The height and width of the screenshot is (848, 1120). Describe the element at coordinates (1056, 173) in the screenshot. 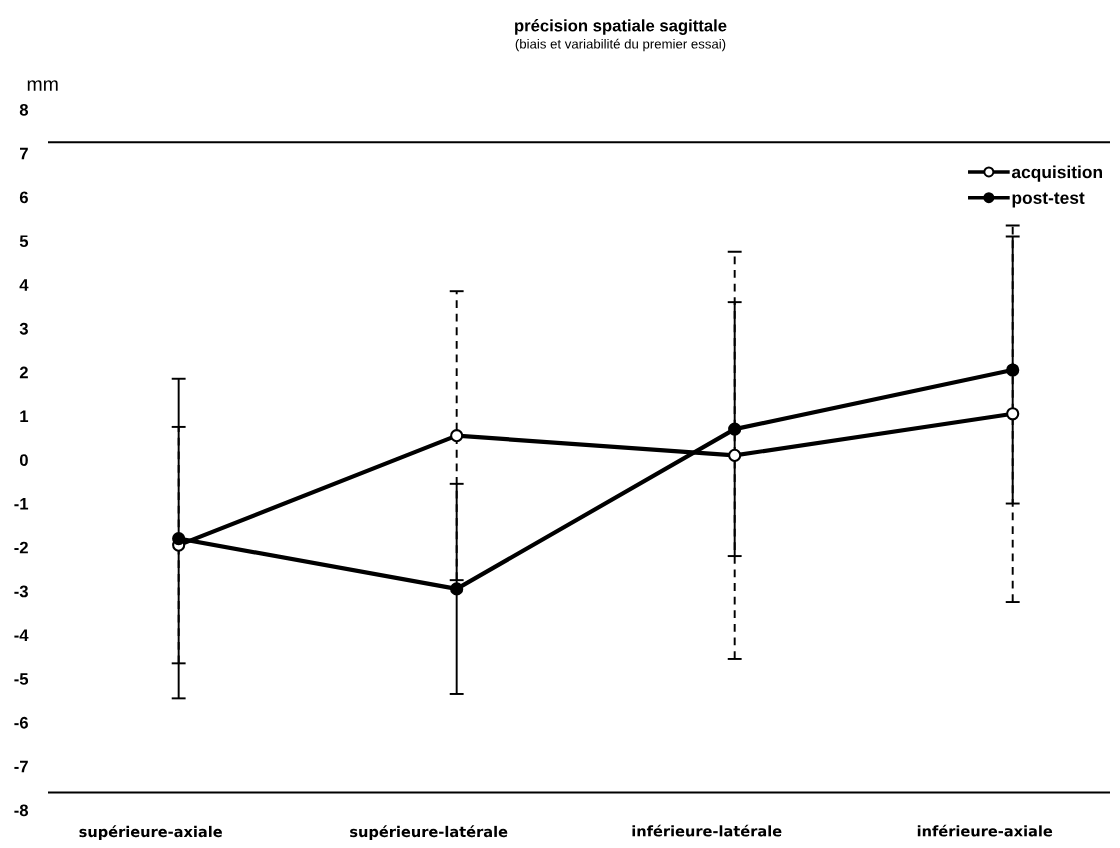

I see `legend-label: acquisition` at that location.